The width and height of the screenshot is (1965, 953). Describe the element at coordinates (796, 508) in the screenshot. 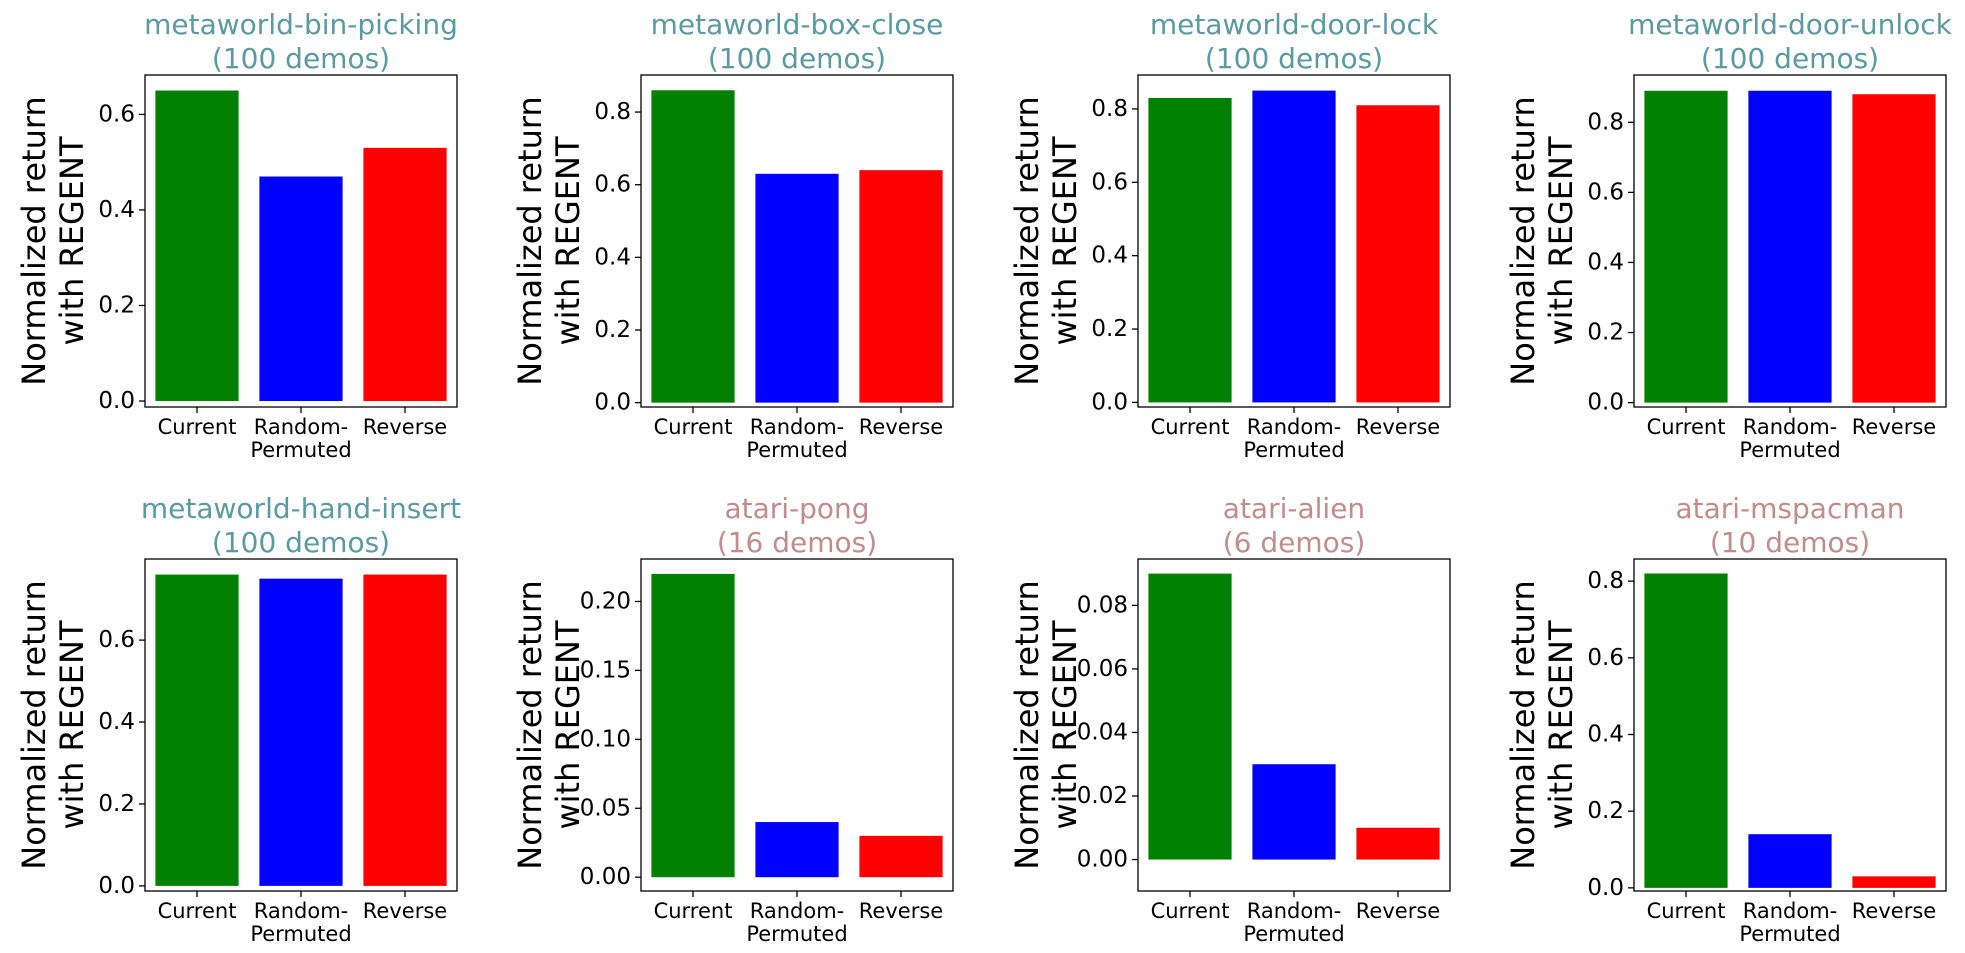

I see `subplot-title: atari-pong` at that location.